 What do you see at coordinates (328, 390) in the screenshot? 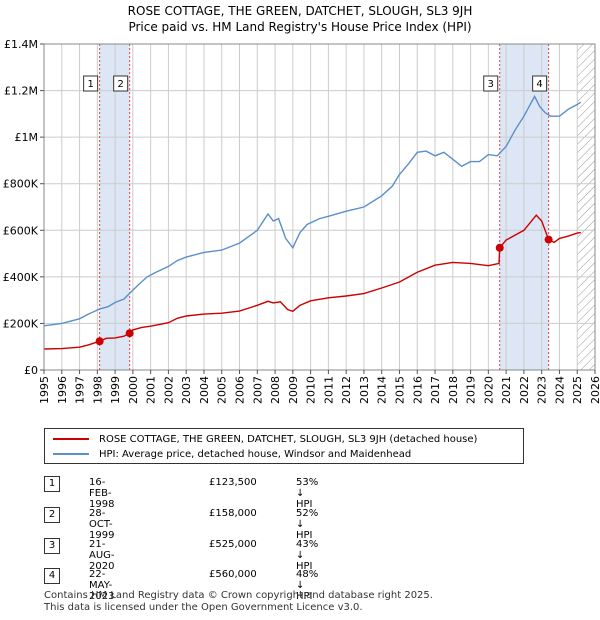
I see `x-tick-label: 2011` at bounding box center [328, 390].